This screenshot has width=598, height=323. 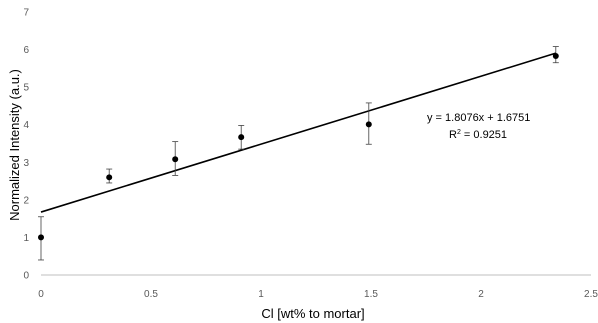 I want to click on x-tick-label: 1, so click(x=261, y=294).